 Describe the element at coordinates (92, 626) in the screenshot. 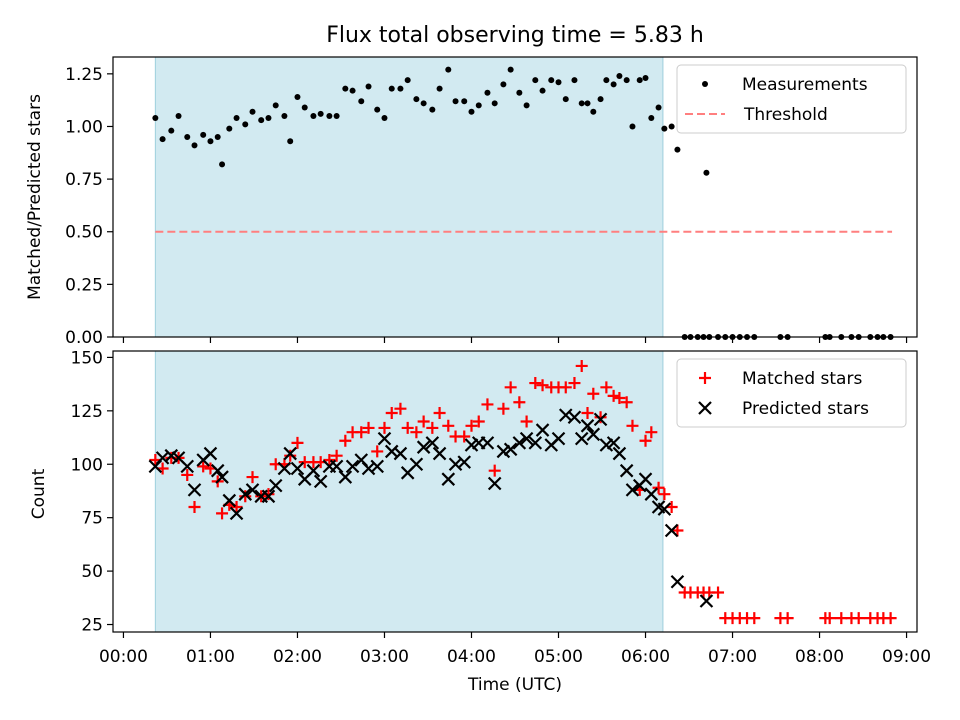

I see `y-tick-label: 25` at that location.